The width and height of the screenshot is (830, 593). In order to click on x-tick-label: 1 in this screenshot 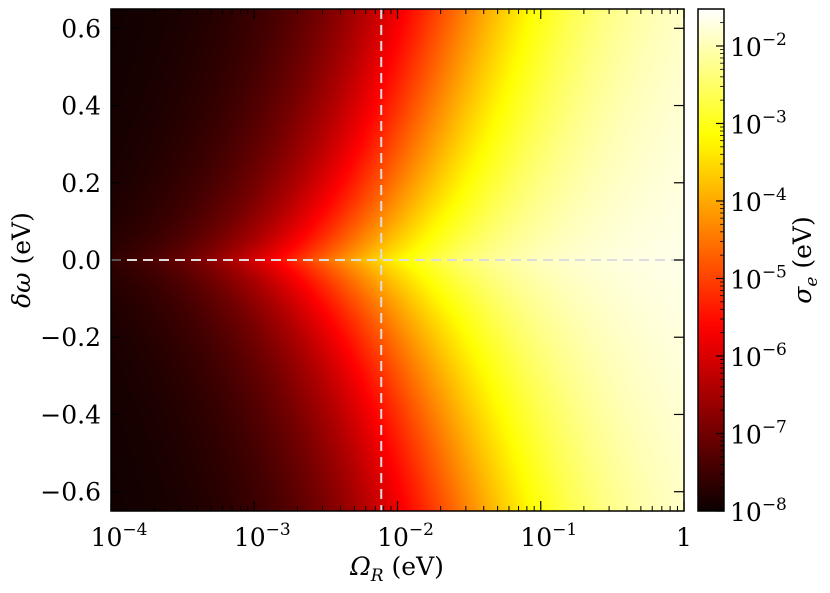, I will do `click(684, 537)`.